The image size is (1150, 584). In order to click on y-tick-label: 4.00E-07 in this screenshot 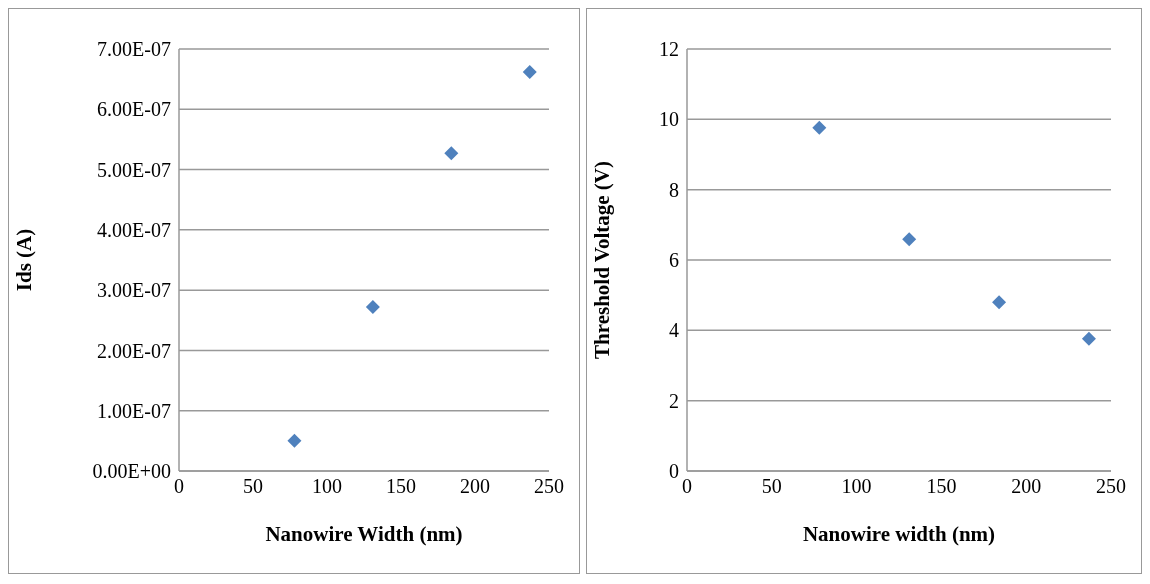, I will do `click(134, 229)`.